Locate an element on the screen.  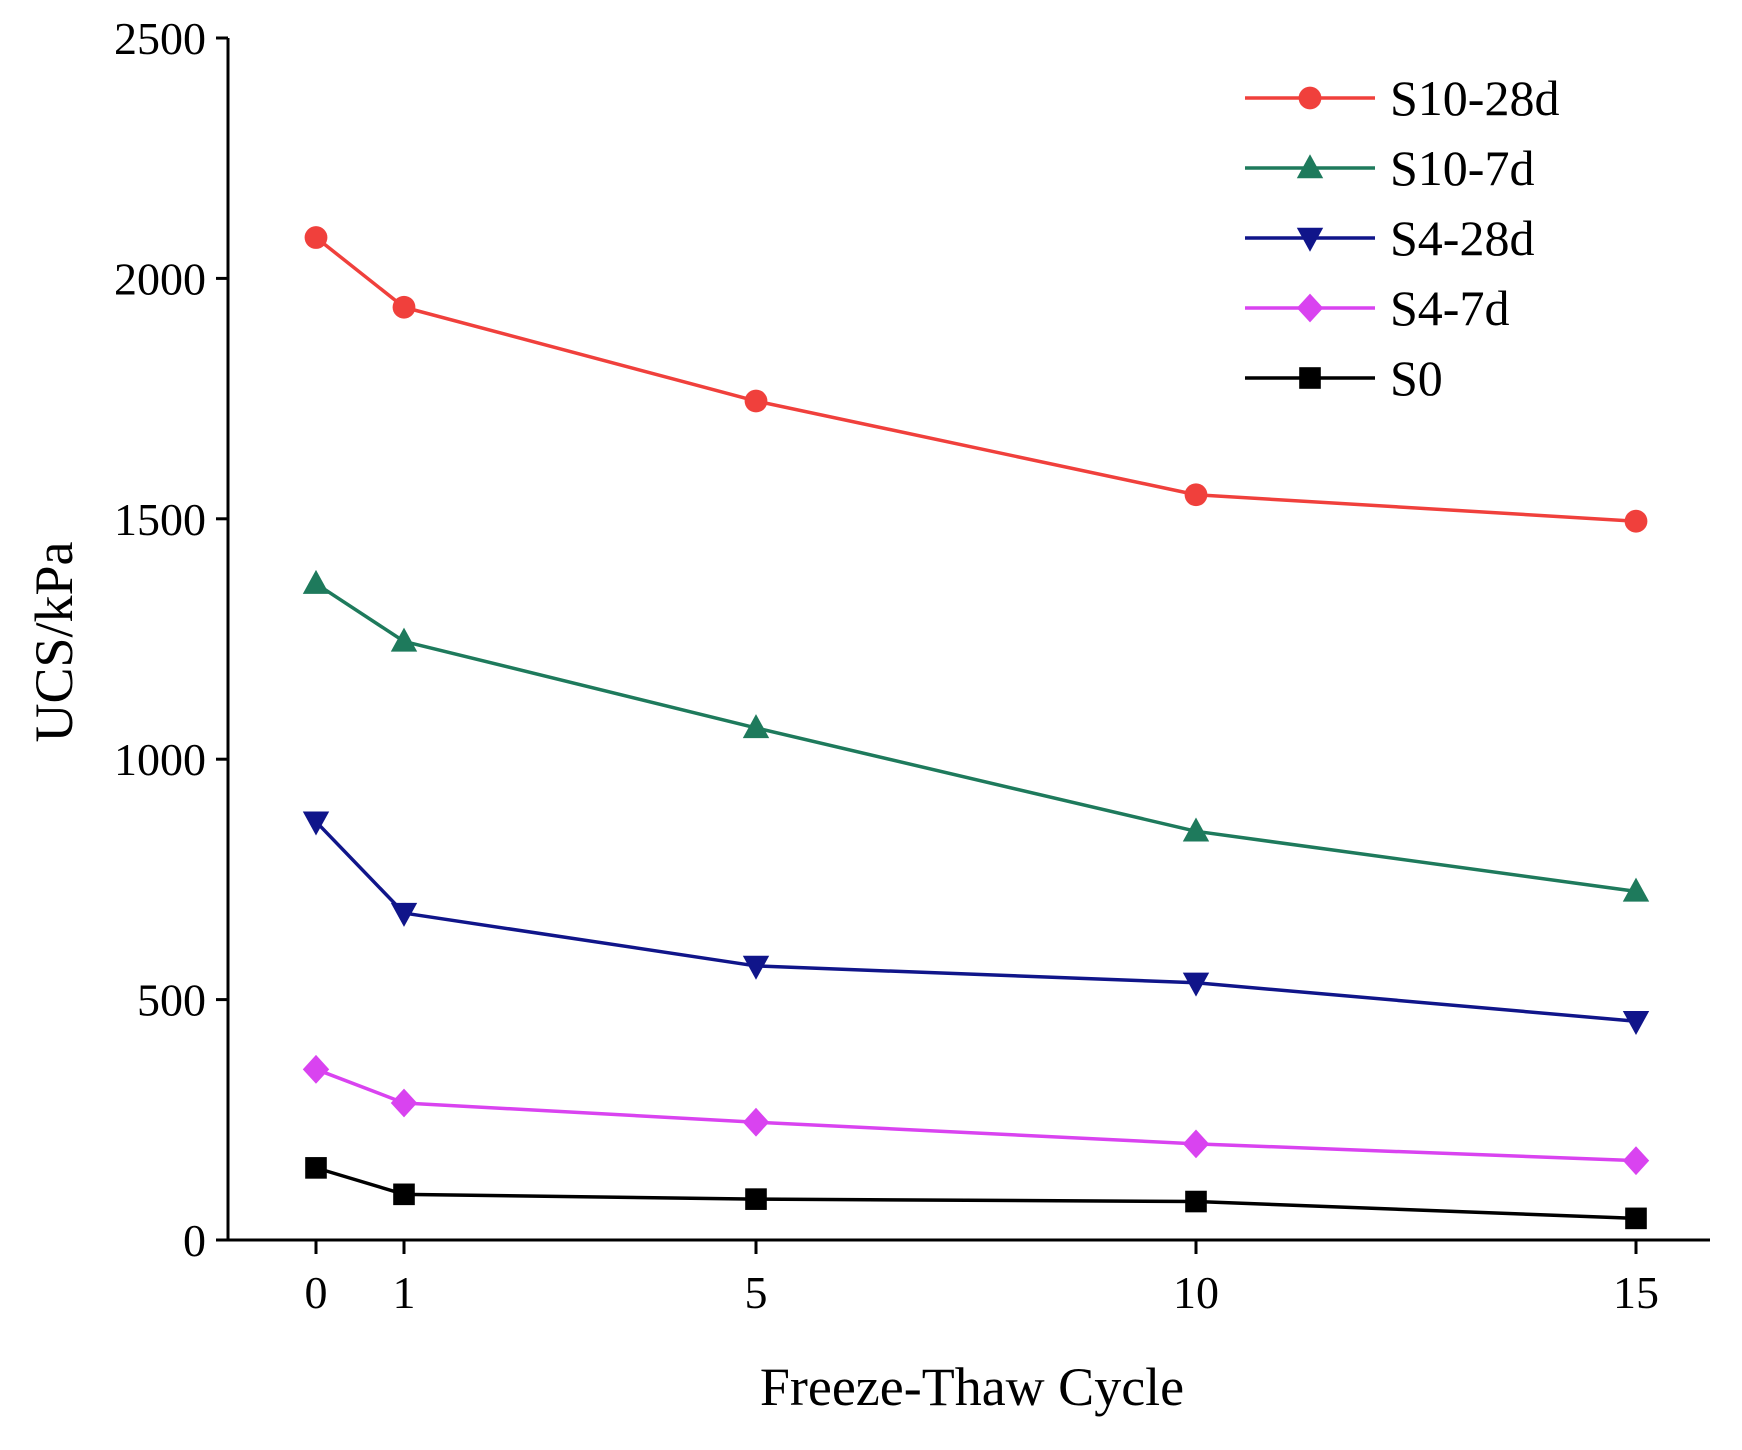
series-s4-7d is located at coordinates (976, 1115).